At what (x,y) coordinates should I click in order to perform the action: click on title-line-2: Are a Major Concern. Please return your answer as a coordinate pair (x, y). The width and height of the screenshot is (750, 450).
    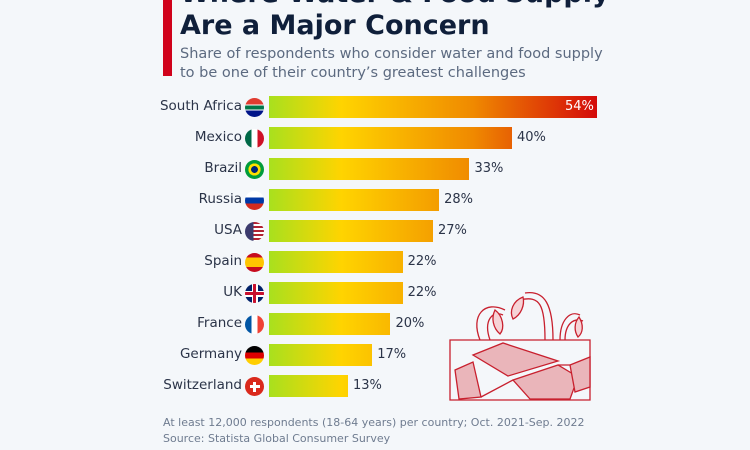
    Looking at the image, I should click on (335, 25).